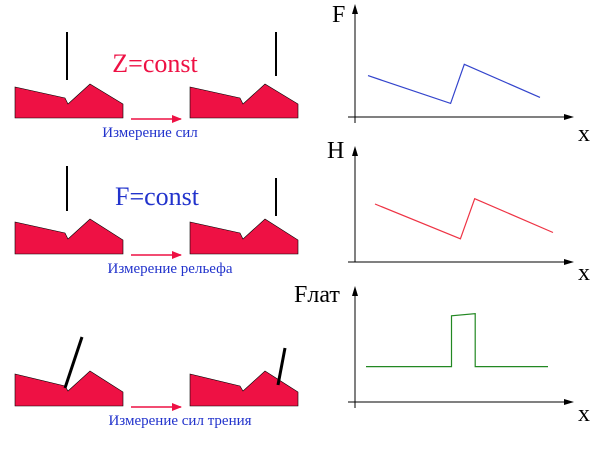 The height and width of the screenshot is (450, 600). What do you see at coordinates (281, 366) in the screenshot?
I see `probe-tip-right-tilted` at bounding box center [281, 366].